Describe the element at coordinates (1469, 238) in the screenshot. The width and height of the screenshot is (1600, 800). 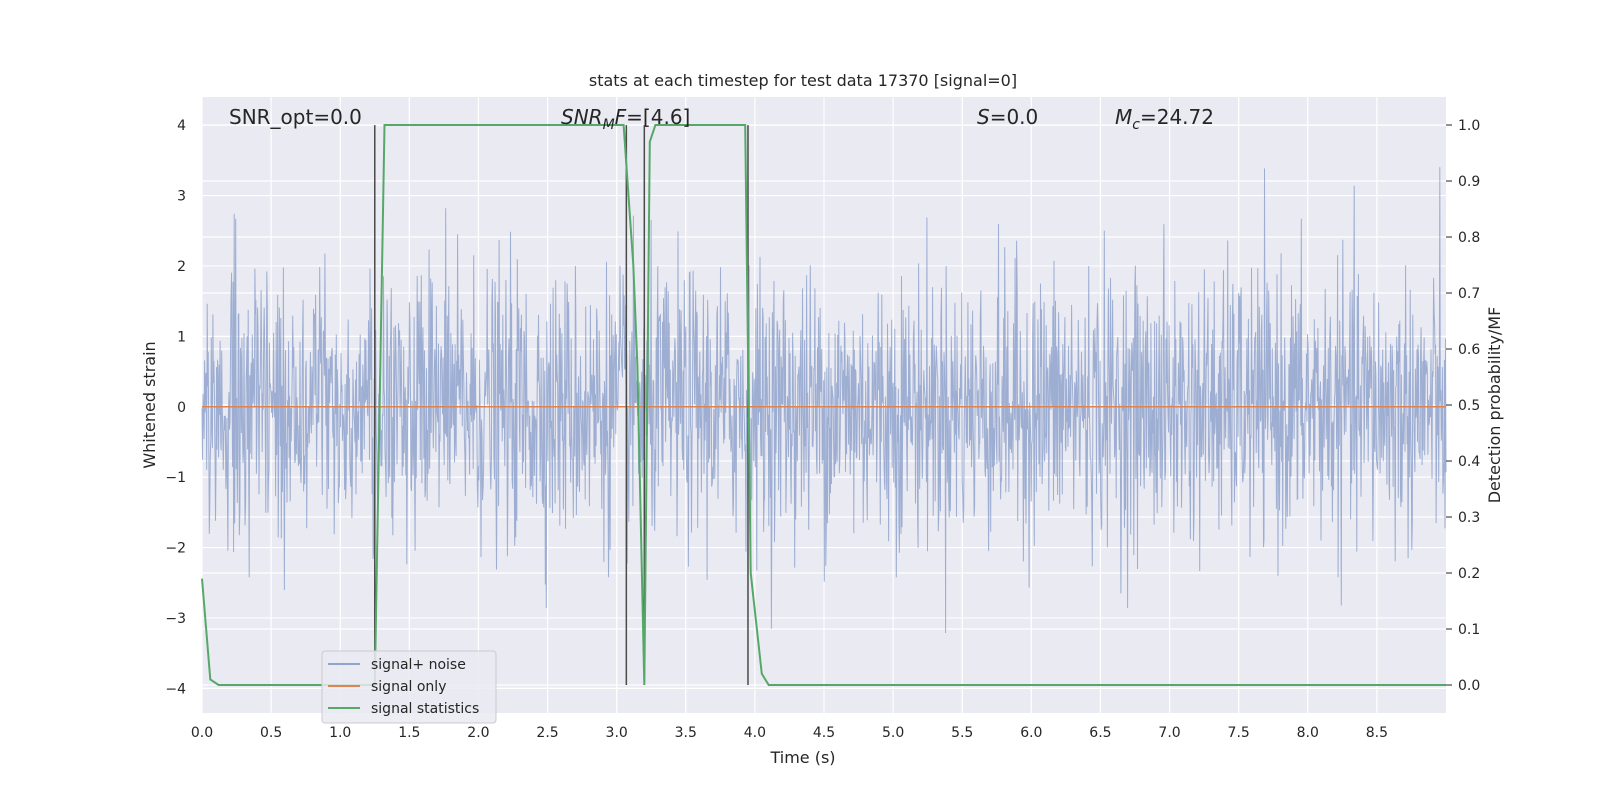
I see `y-right-tick-label: 0.8` at that location.